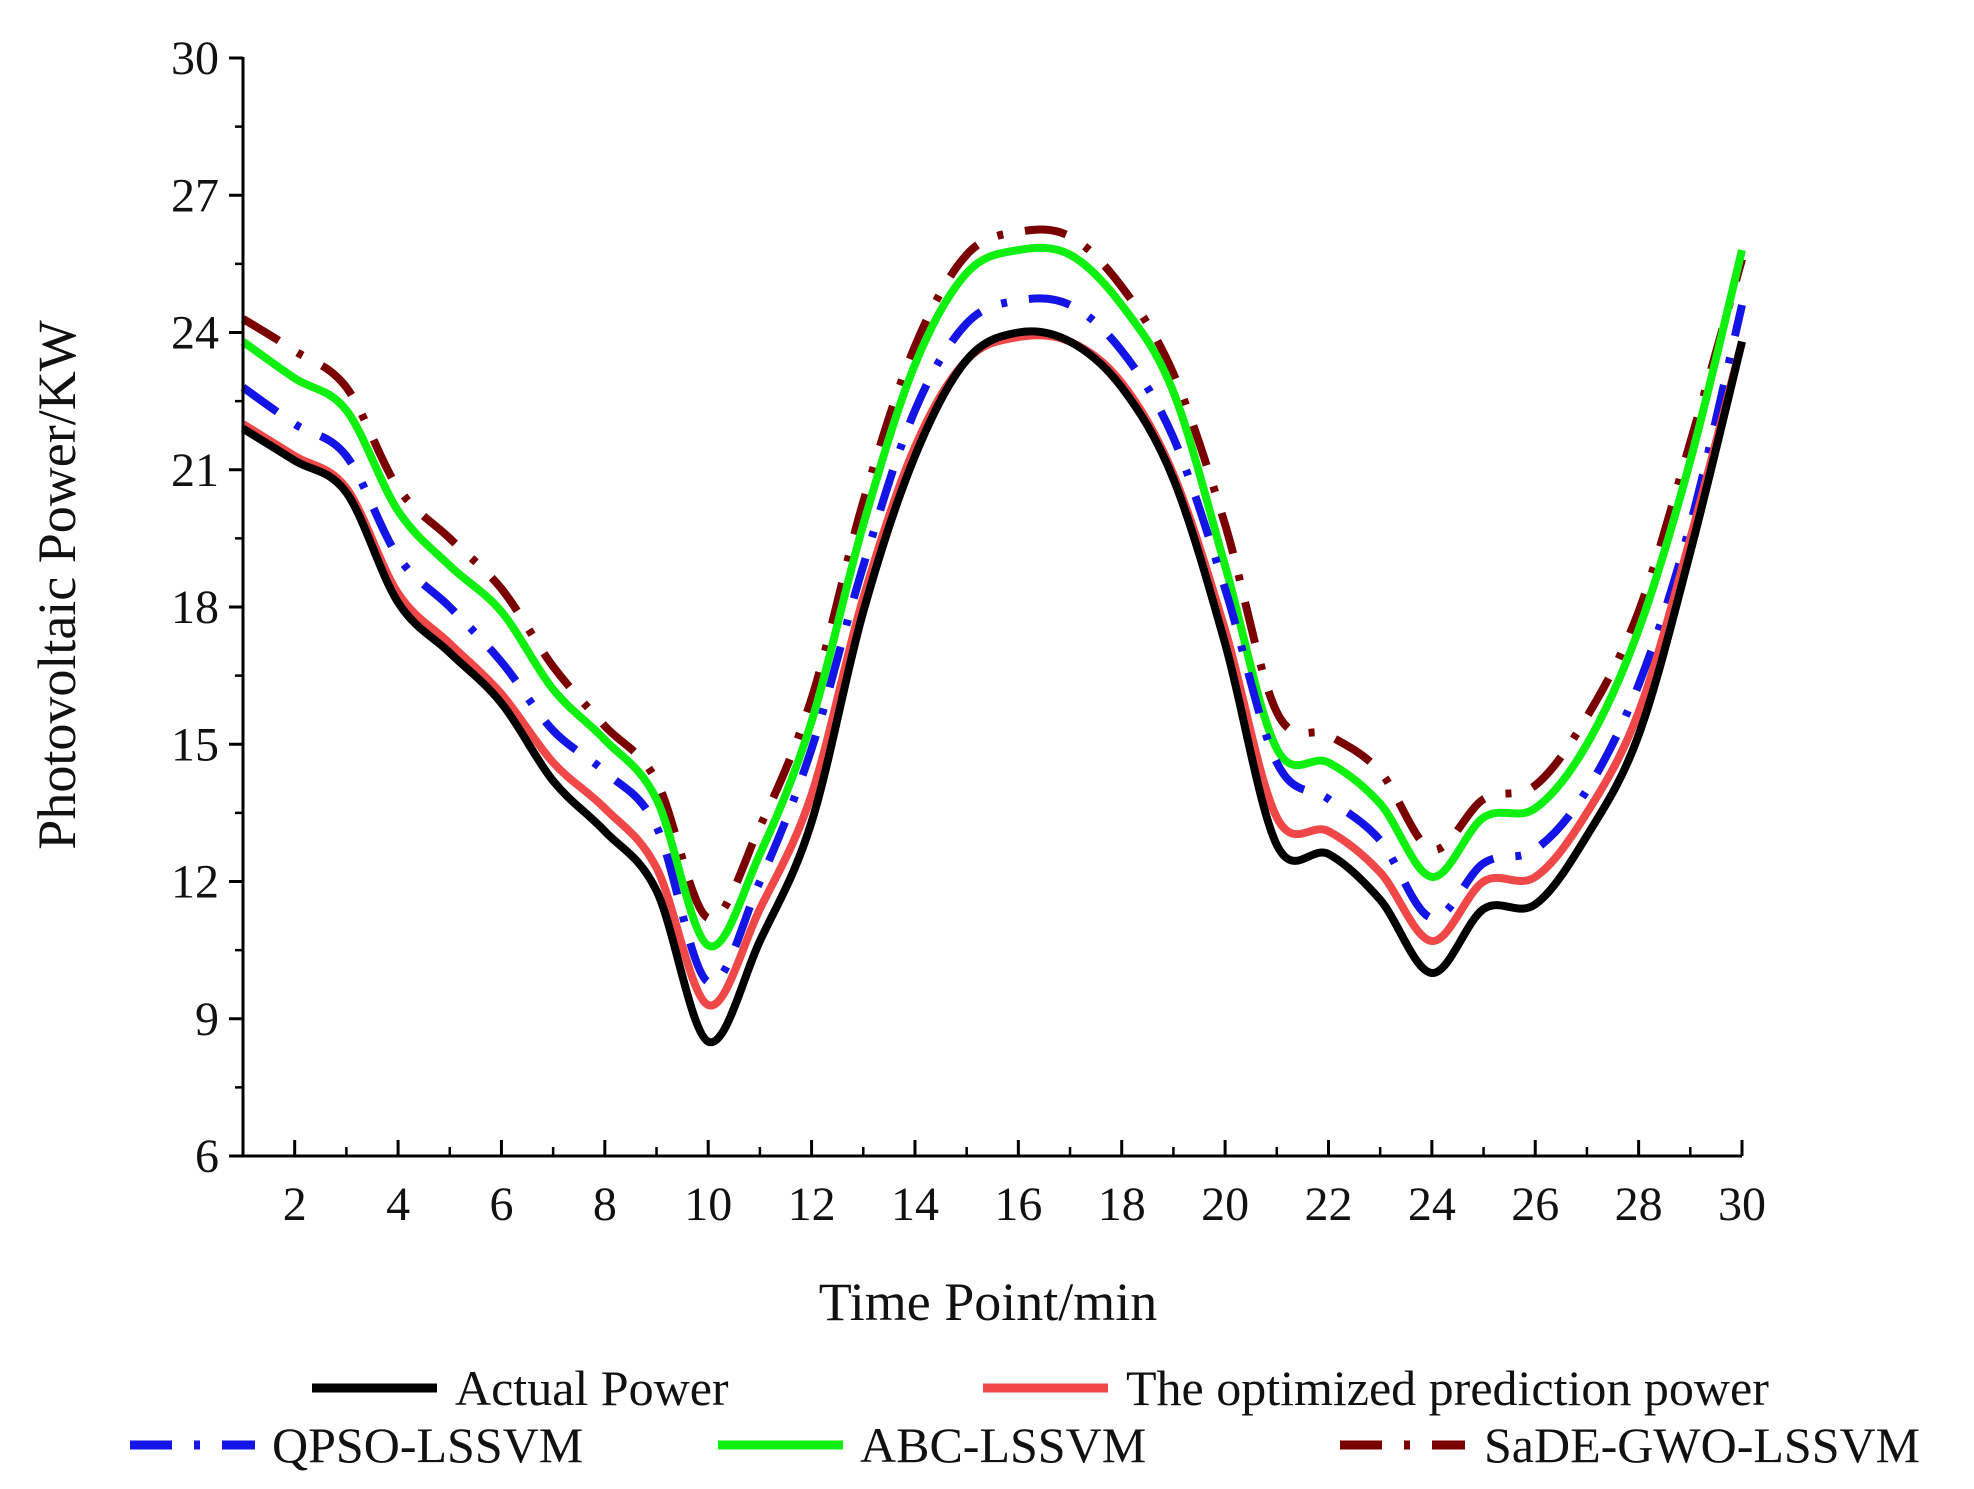 This screenshot has width=1974, height=1489. What do you see at coordinates (812, 1204) in the screenshot?
I see `x-tick-label: 12` at bounding box center [812, 1204].